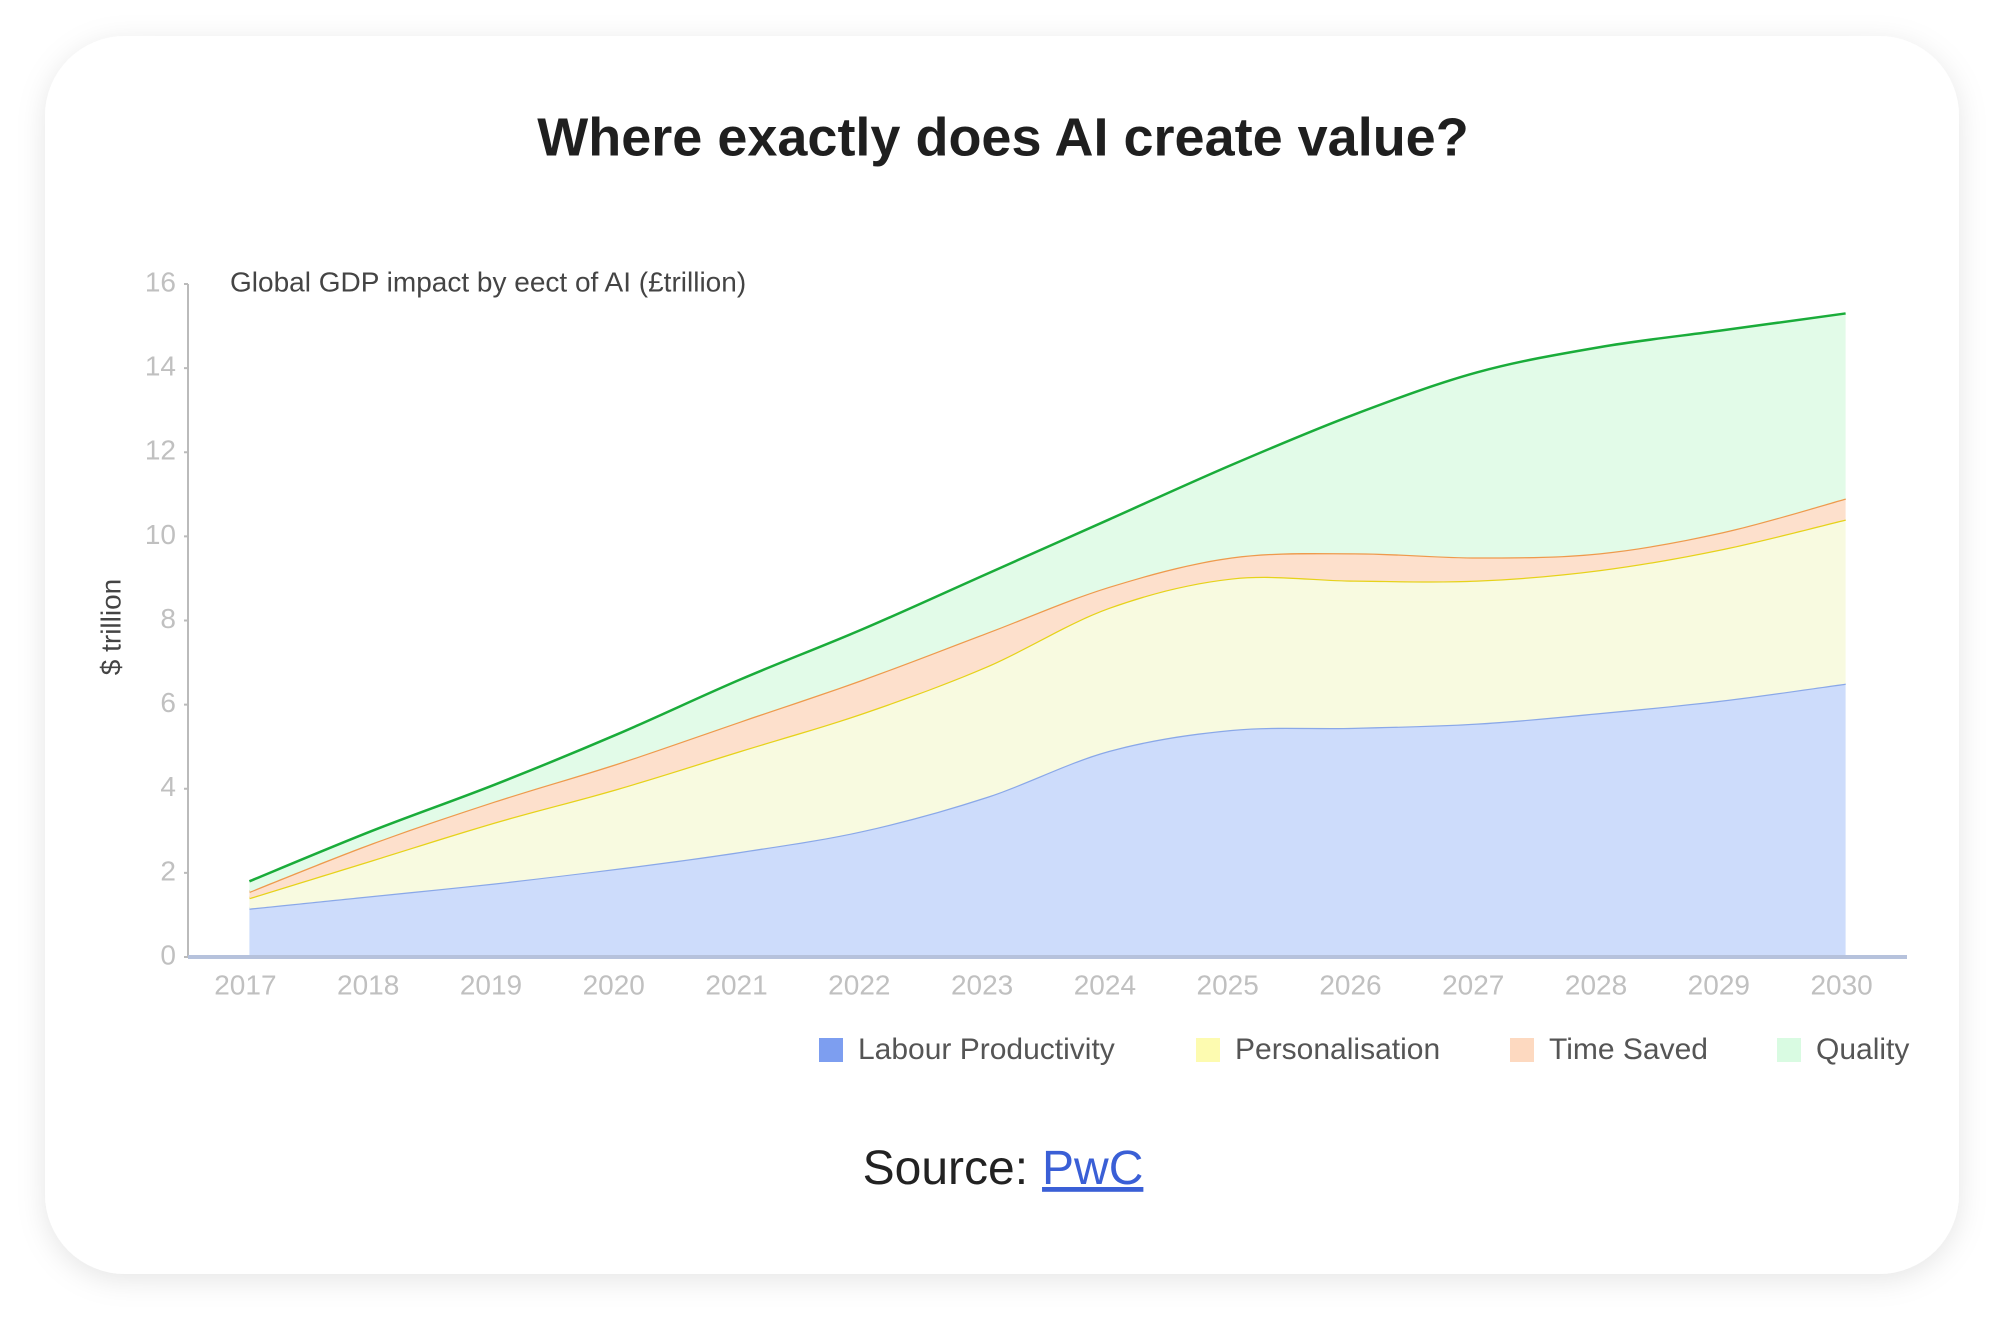  What do you see at coordinates (1350, 984) in the screenshot?
I see `x-tick-label: 2026` at bounding box center [1350, 984].